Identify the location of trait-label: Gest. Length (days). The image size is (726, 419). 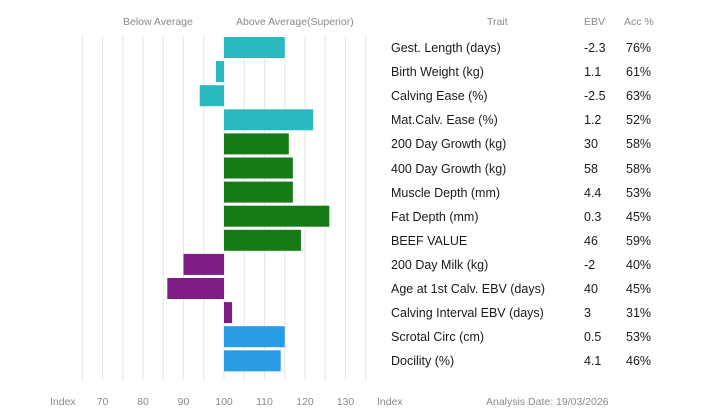
(446, 48).